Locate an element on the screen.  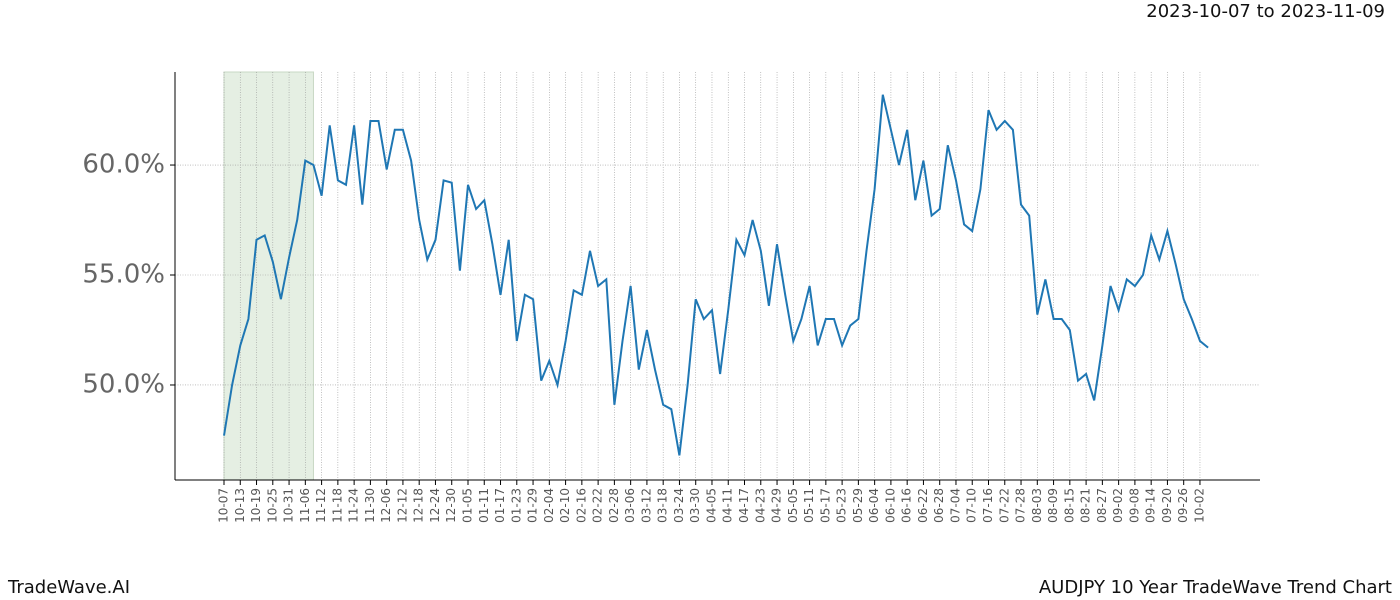
x-tick-label: 02-04 is located at coordinates (549, 505).